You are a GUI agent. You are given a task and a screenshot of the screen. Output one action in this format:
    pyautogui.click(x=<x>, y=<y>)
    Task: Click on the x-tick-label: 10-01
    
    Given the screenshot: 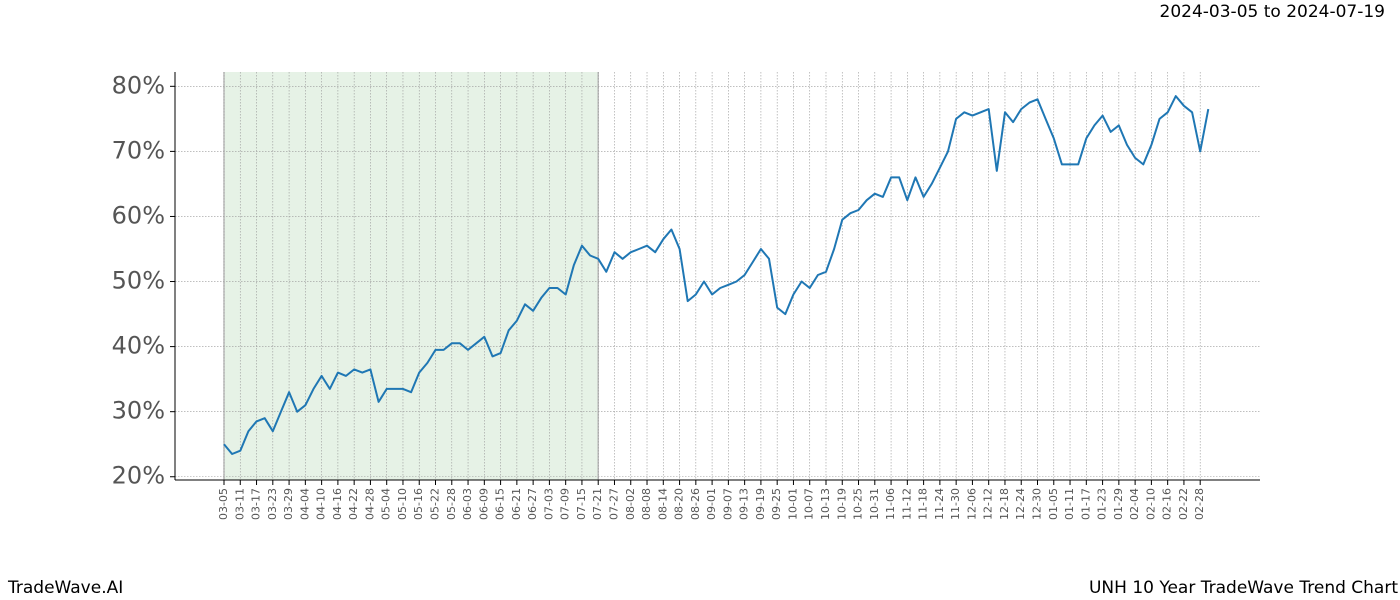 What is the action you would take?
    pyautogui.click(x=792, y=504)
    